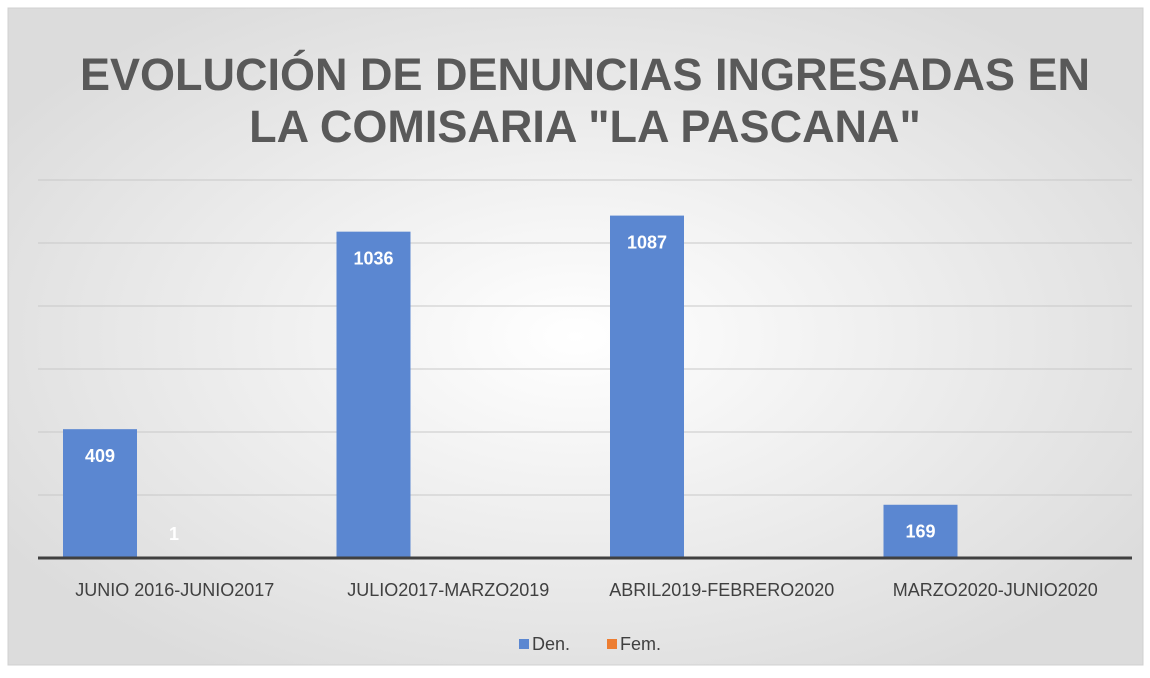  What do you see at coordinates (100, 456) in the screenshot?
I see `data-label: 409` at bounding box center [100, 456].